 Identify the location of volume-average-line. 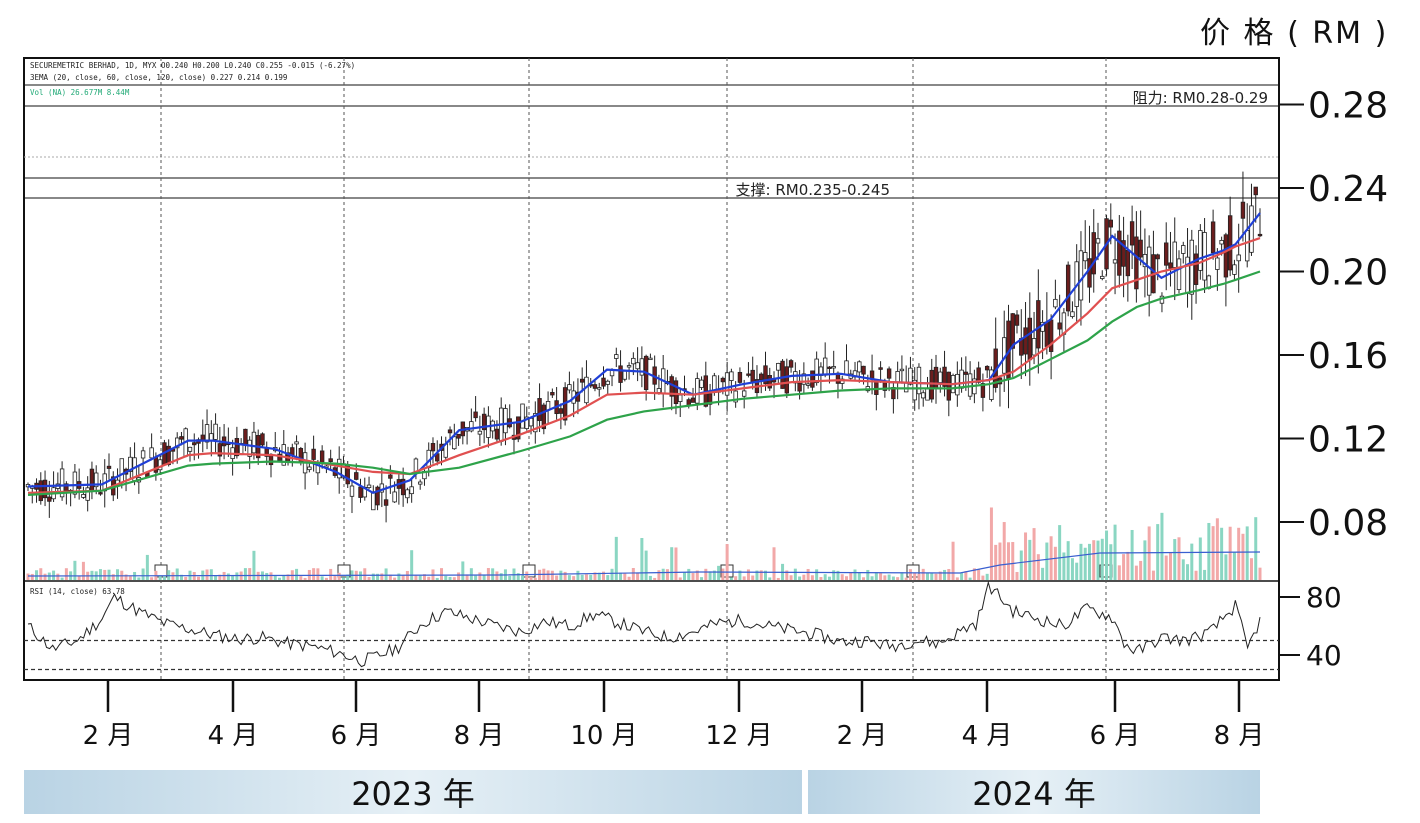
(644, 564).